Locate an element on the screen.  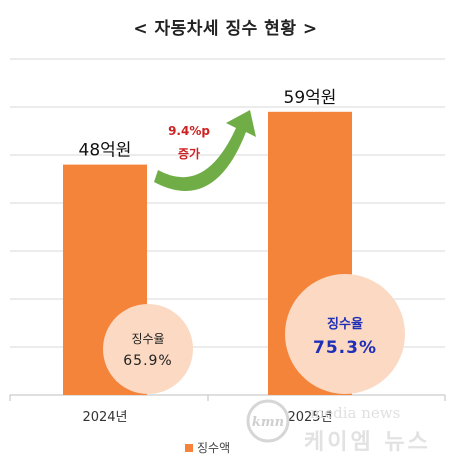
kmn-logo-ring is located at coordinates (268, 421).